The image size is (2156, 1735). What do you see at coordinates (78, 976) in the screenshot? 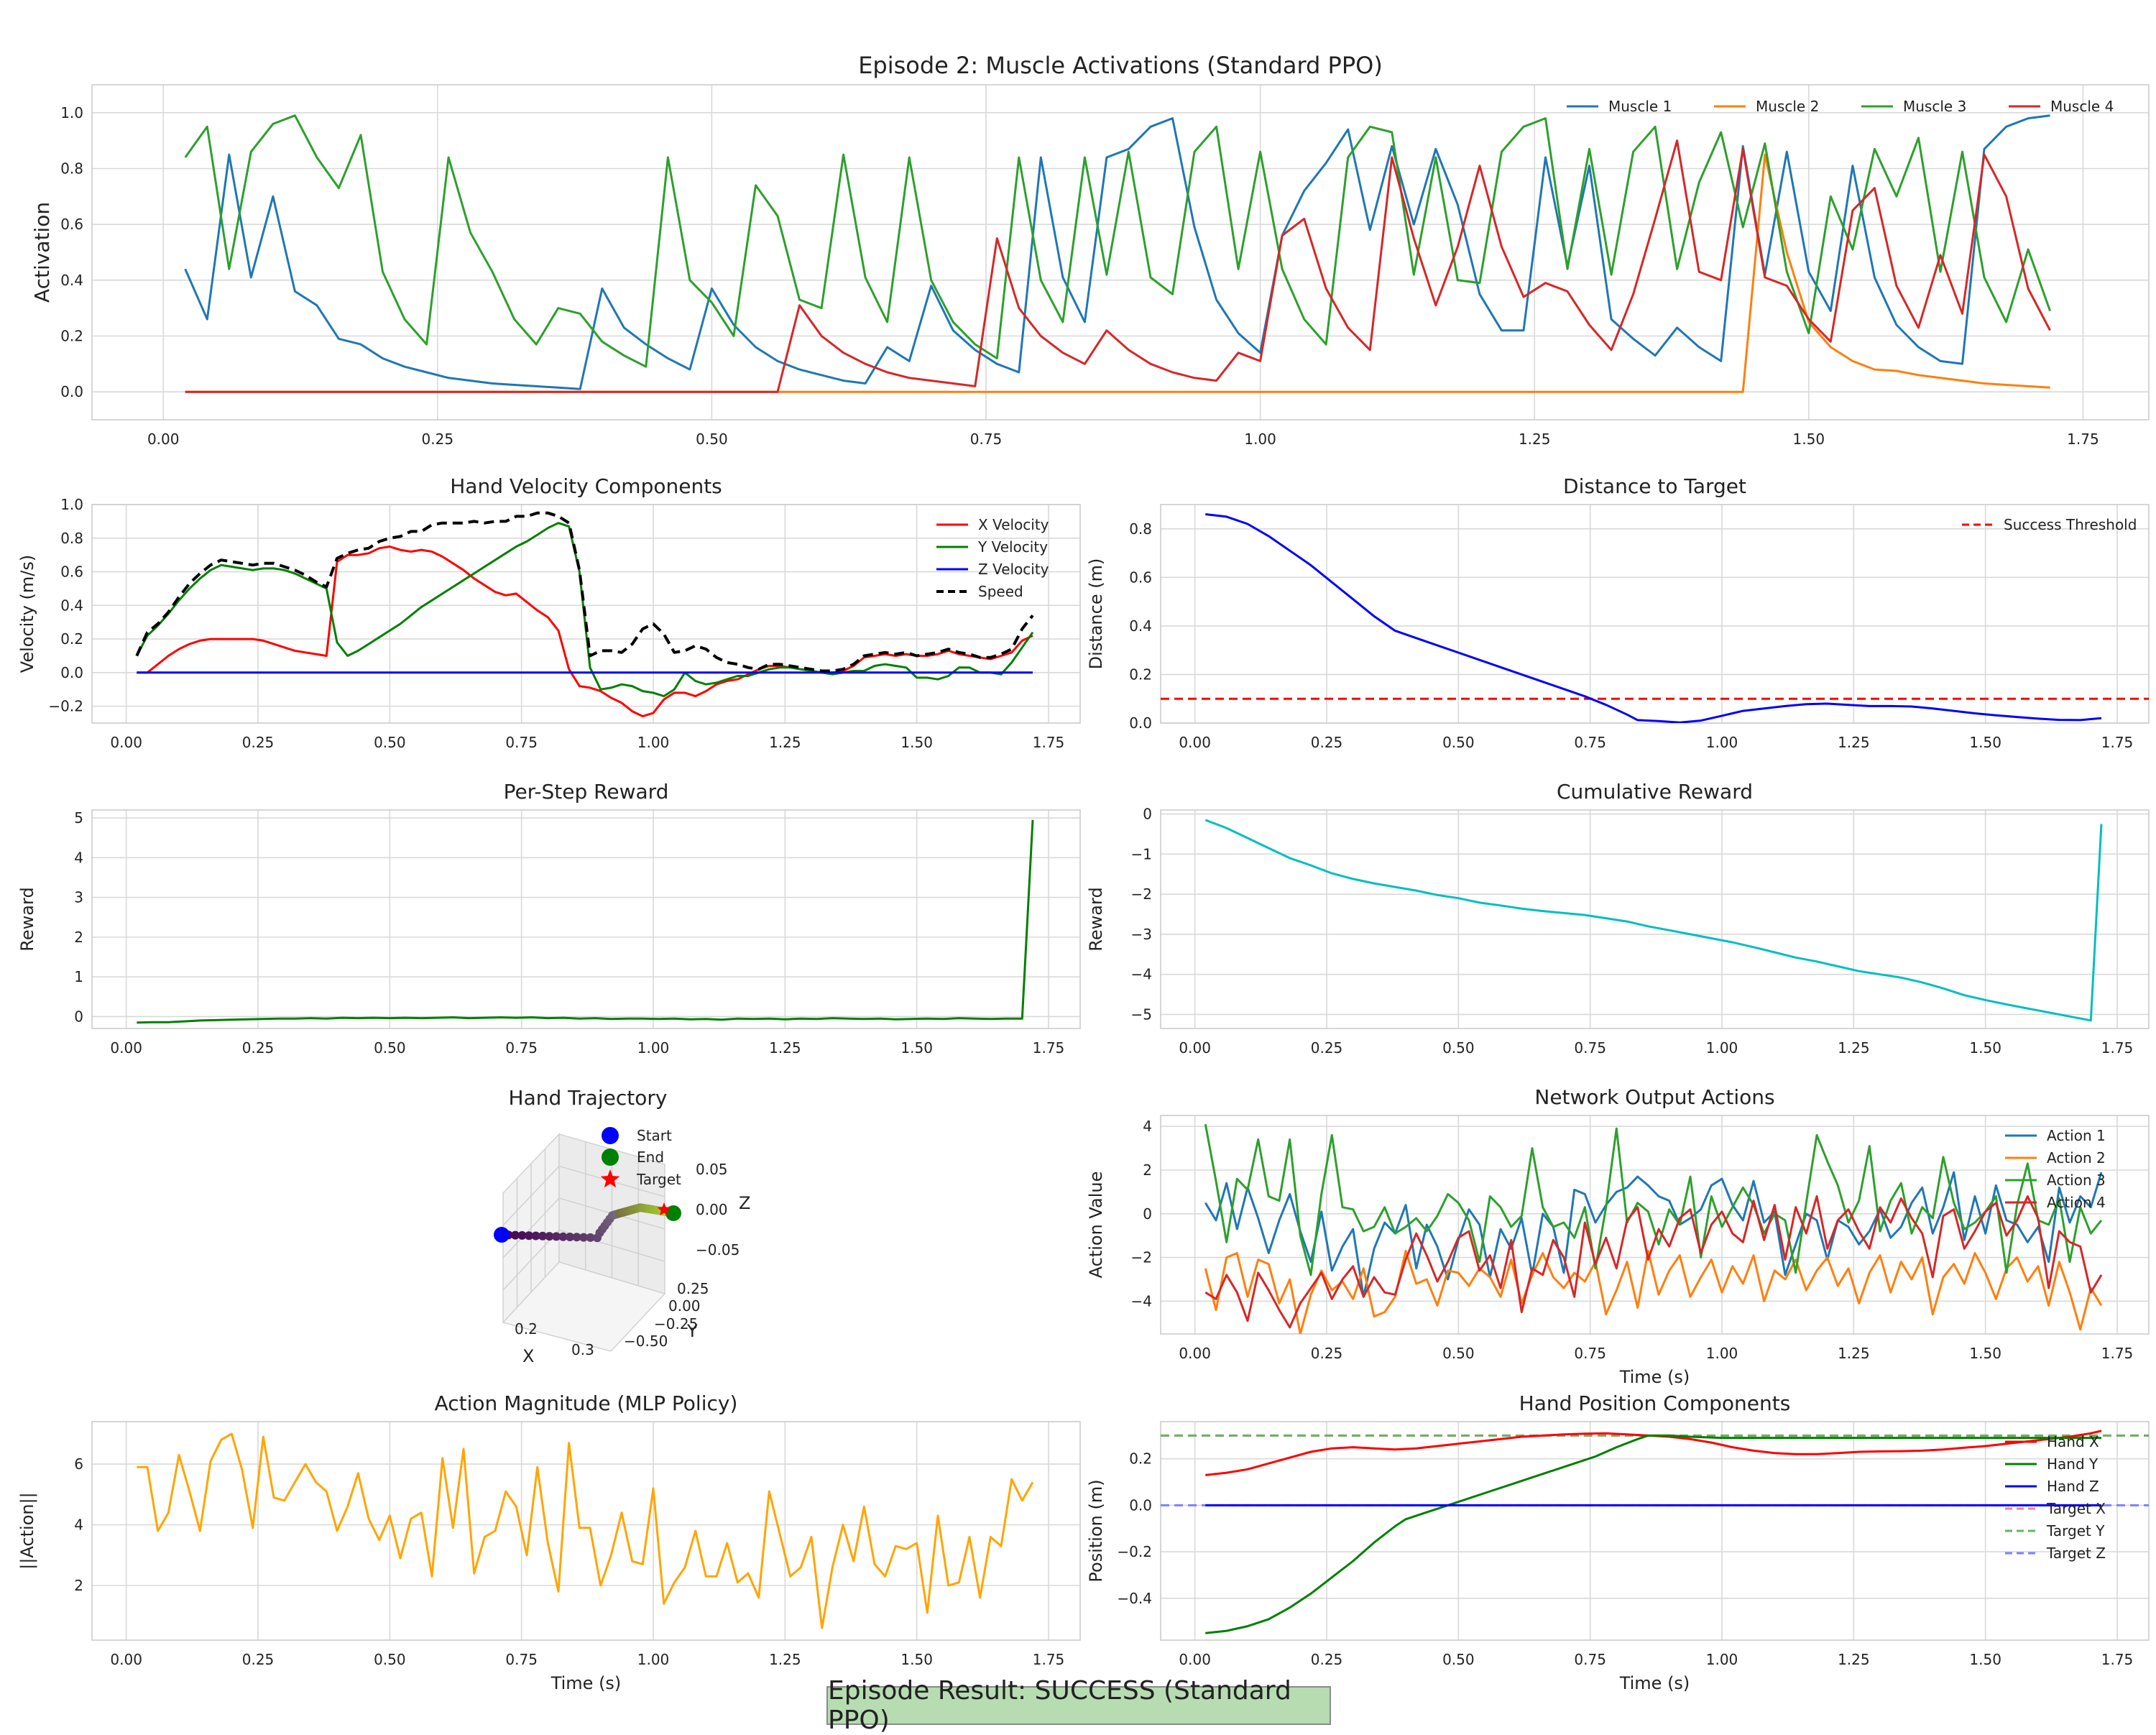
I see `reward-ytick-label: 1` at bounding box center [78, 976].